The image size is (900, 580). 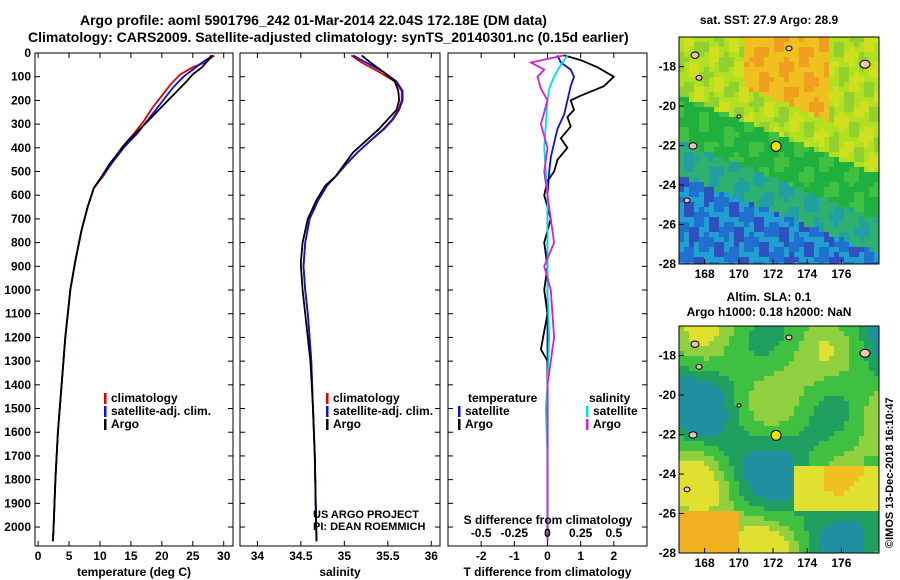 What do you see at coordinates (18, 314) in the screenshot?
I see `y-tick-label: 1100` at bounding box center [18, 314].